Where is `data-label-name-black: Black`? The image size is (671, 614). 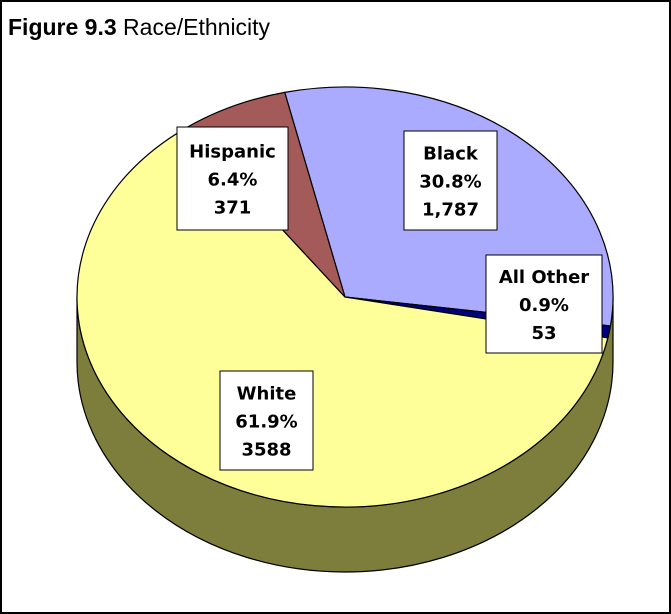 data-label-name-black: Black is located at coordinates (451, 154).